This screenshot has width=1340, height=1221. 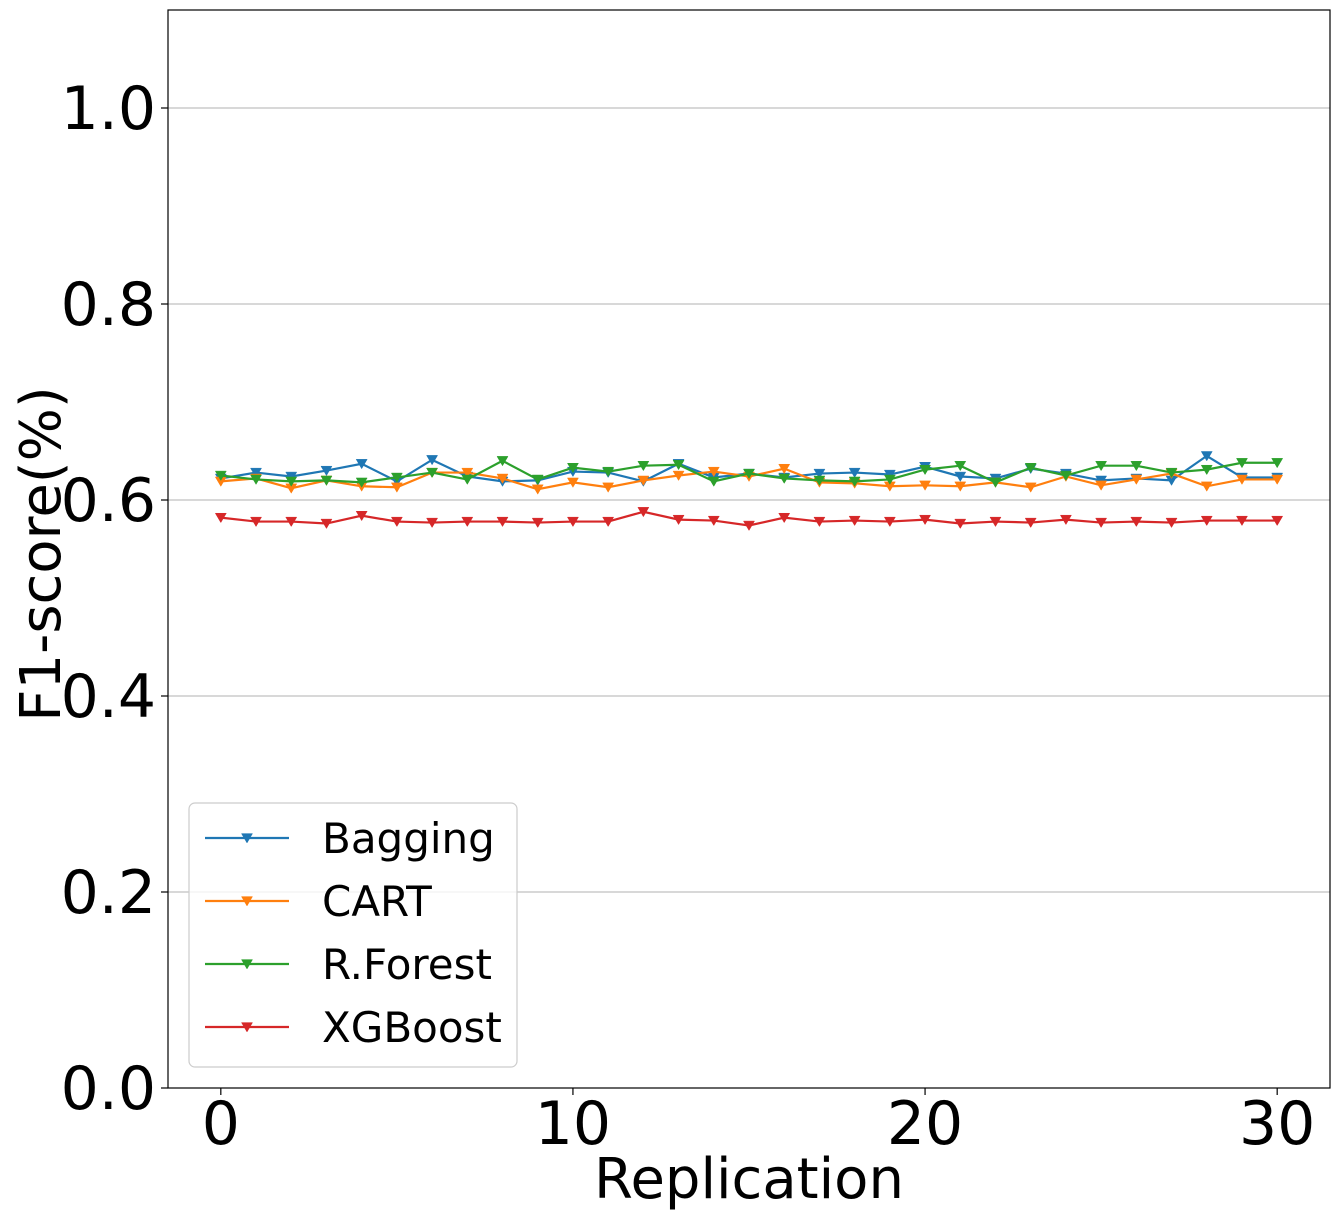 What do you see at coordinates (749, 1179) in the screenshot?
I see `x-axis-label: Replication` at bounding box center [749, 1179].